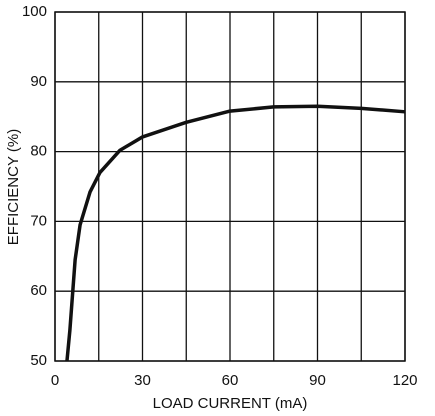 Image resolution: width=435 pixels, height=416 pixels. Describe the element at coordinates (38, 220) in the screenshot. I see `y-tick-label: 70` at that location.